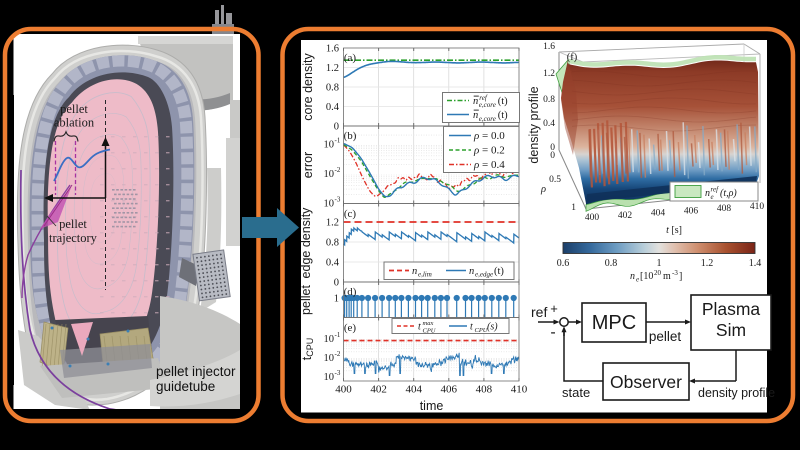  What do you see at coordinates (350, 328) in the screenshot?
I see `svg-text: (e)` at bounding box center [350, 328].